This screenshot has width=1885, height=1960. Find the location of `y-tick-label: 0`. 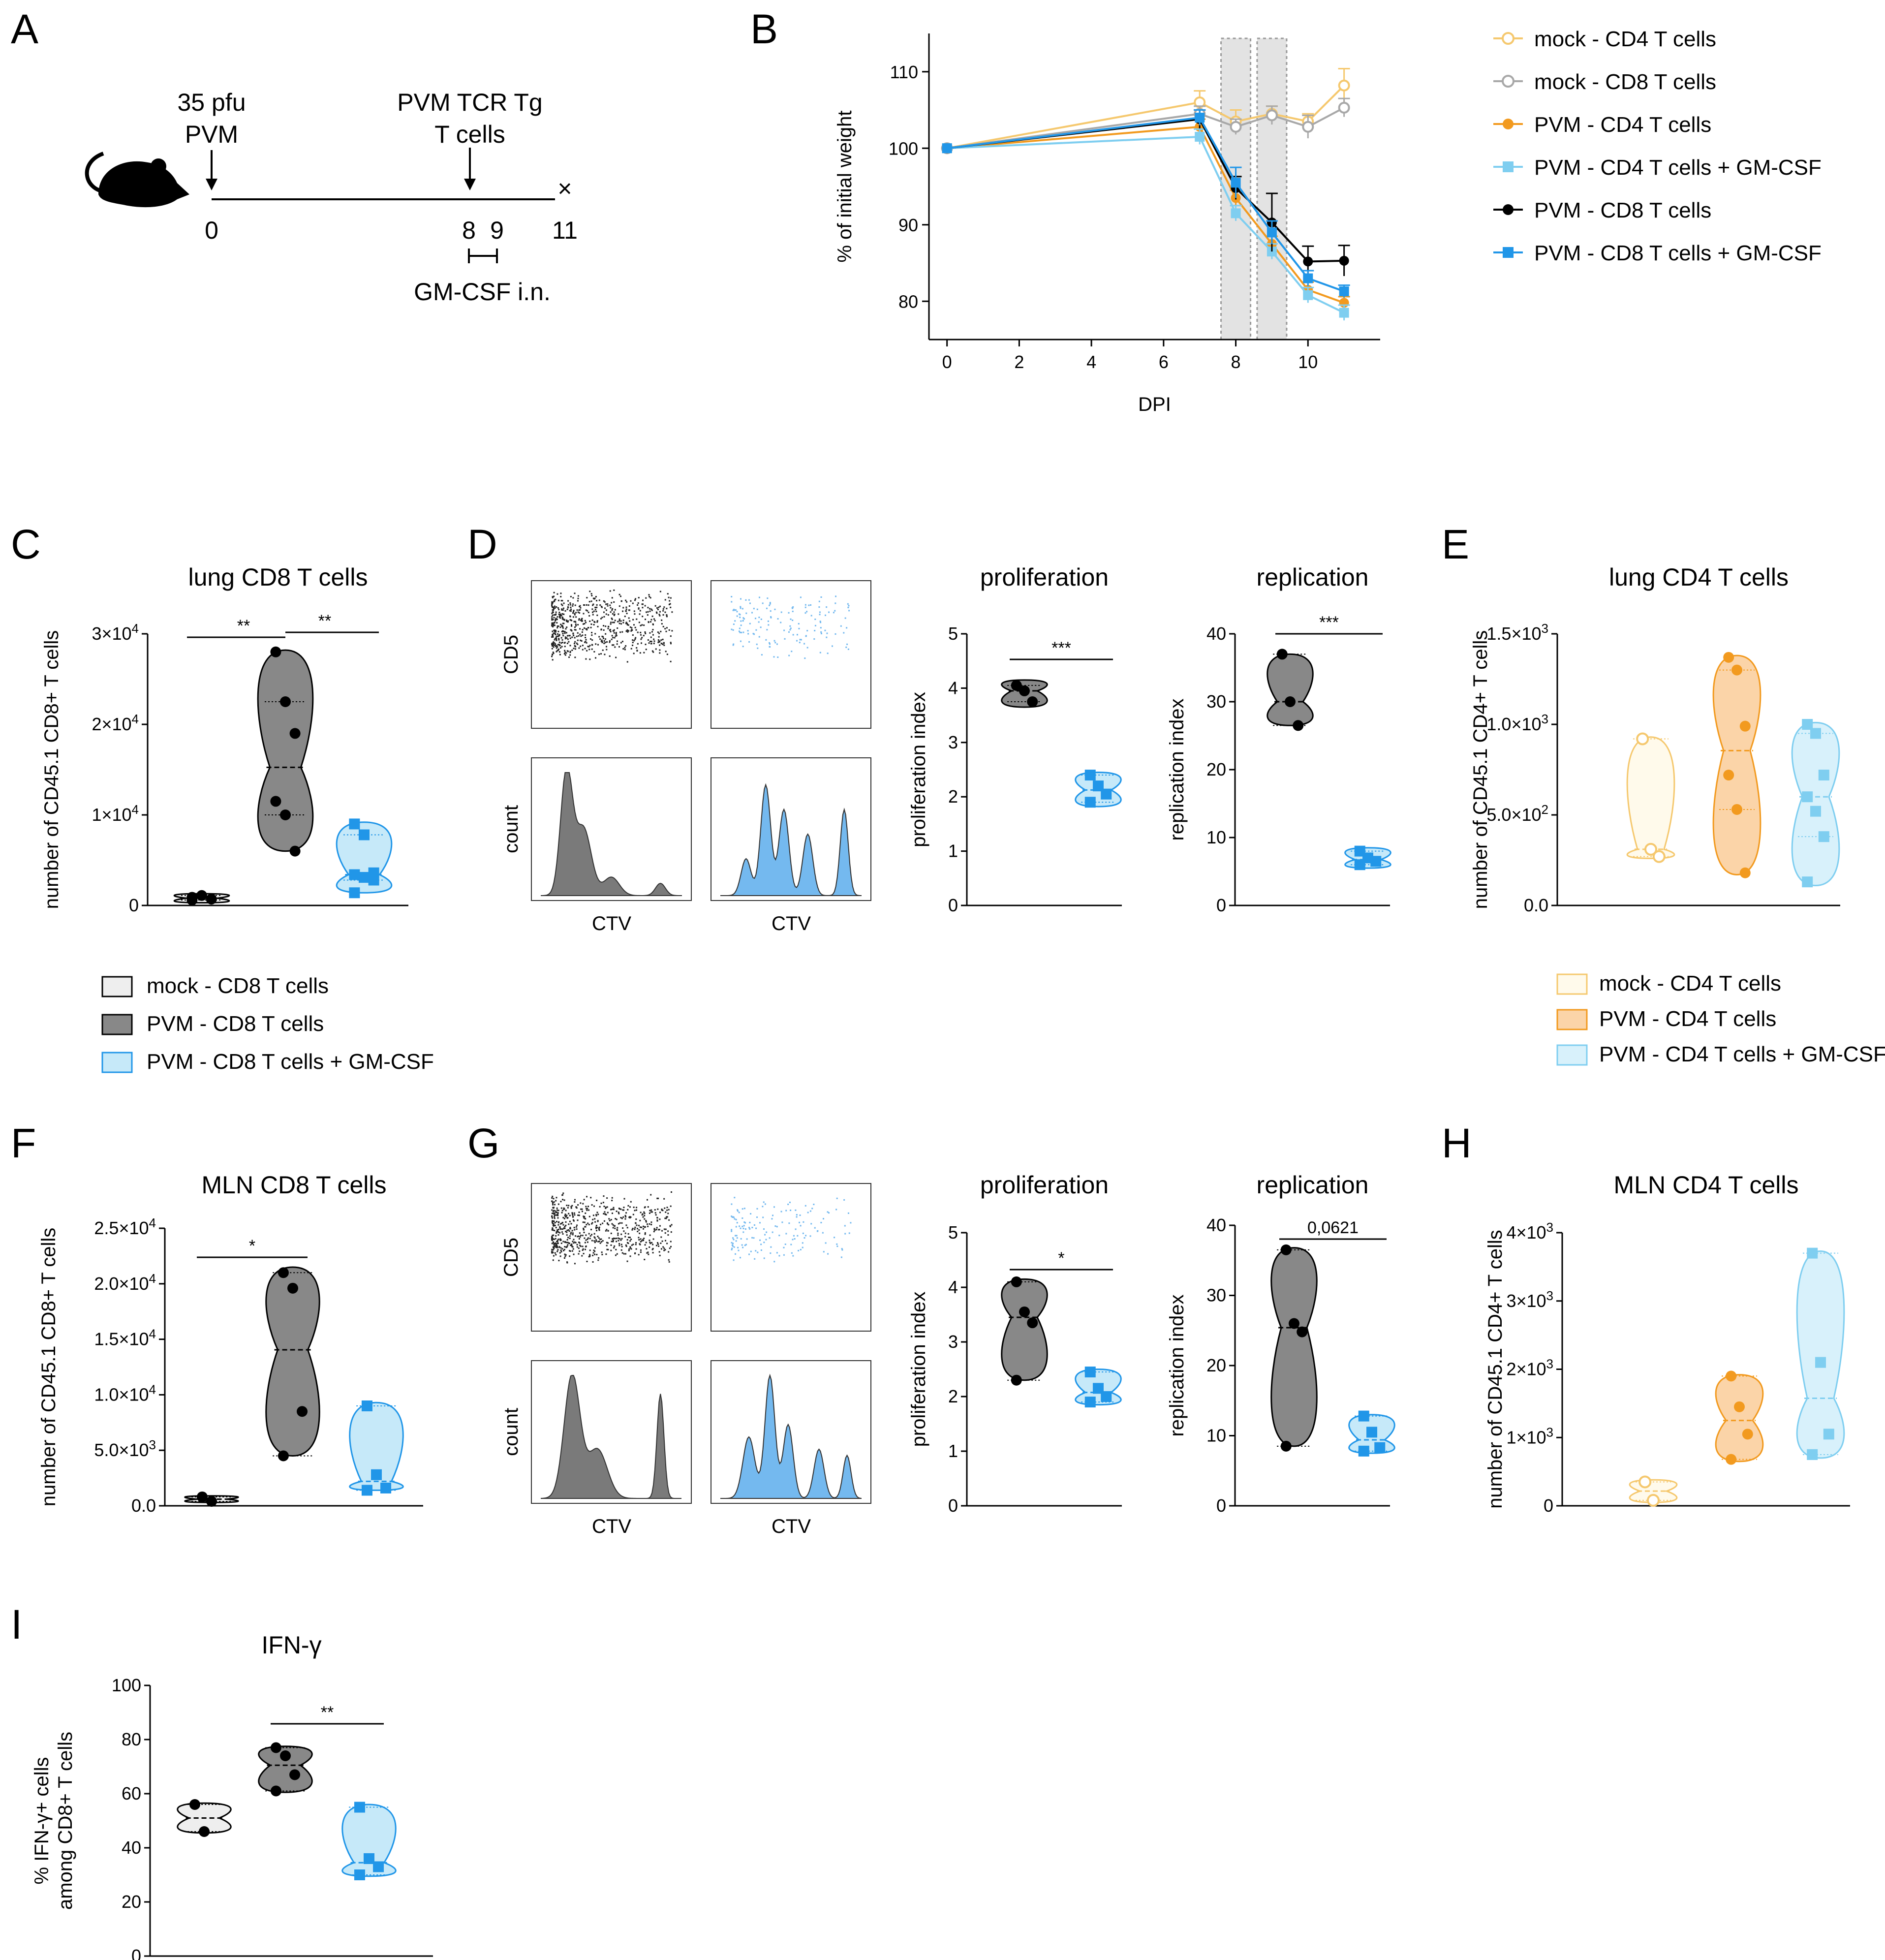

y-tick-label: 0 is located at coordinates (1221, 1505).